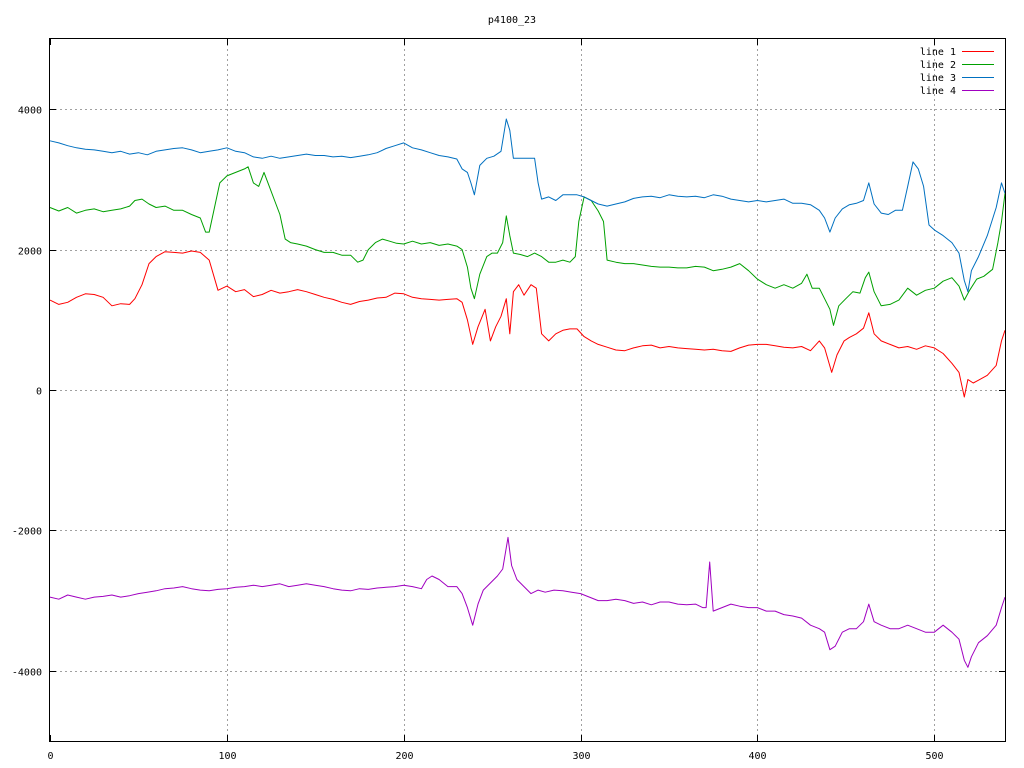 This screenshot has height=768, width=1024. I want to click on x-tick-label: 100, so click(227, 756).